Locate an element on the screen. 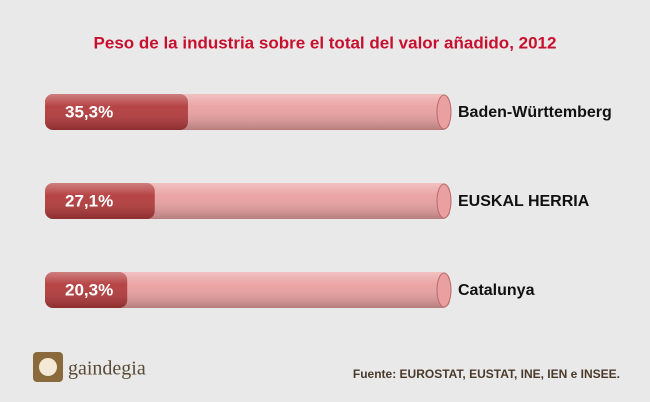  logo-icon-circle is located at coordinates (48, 367).